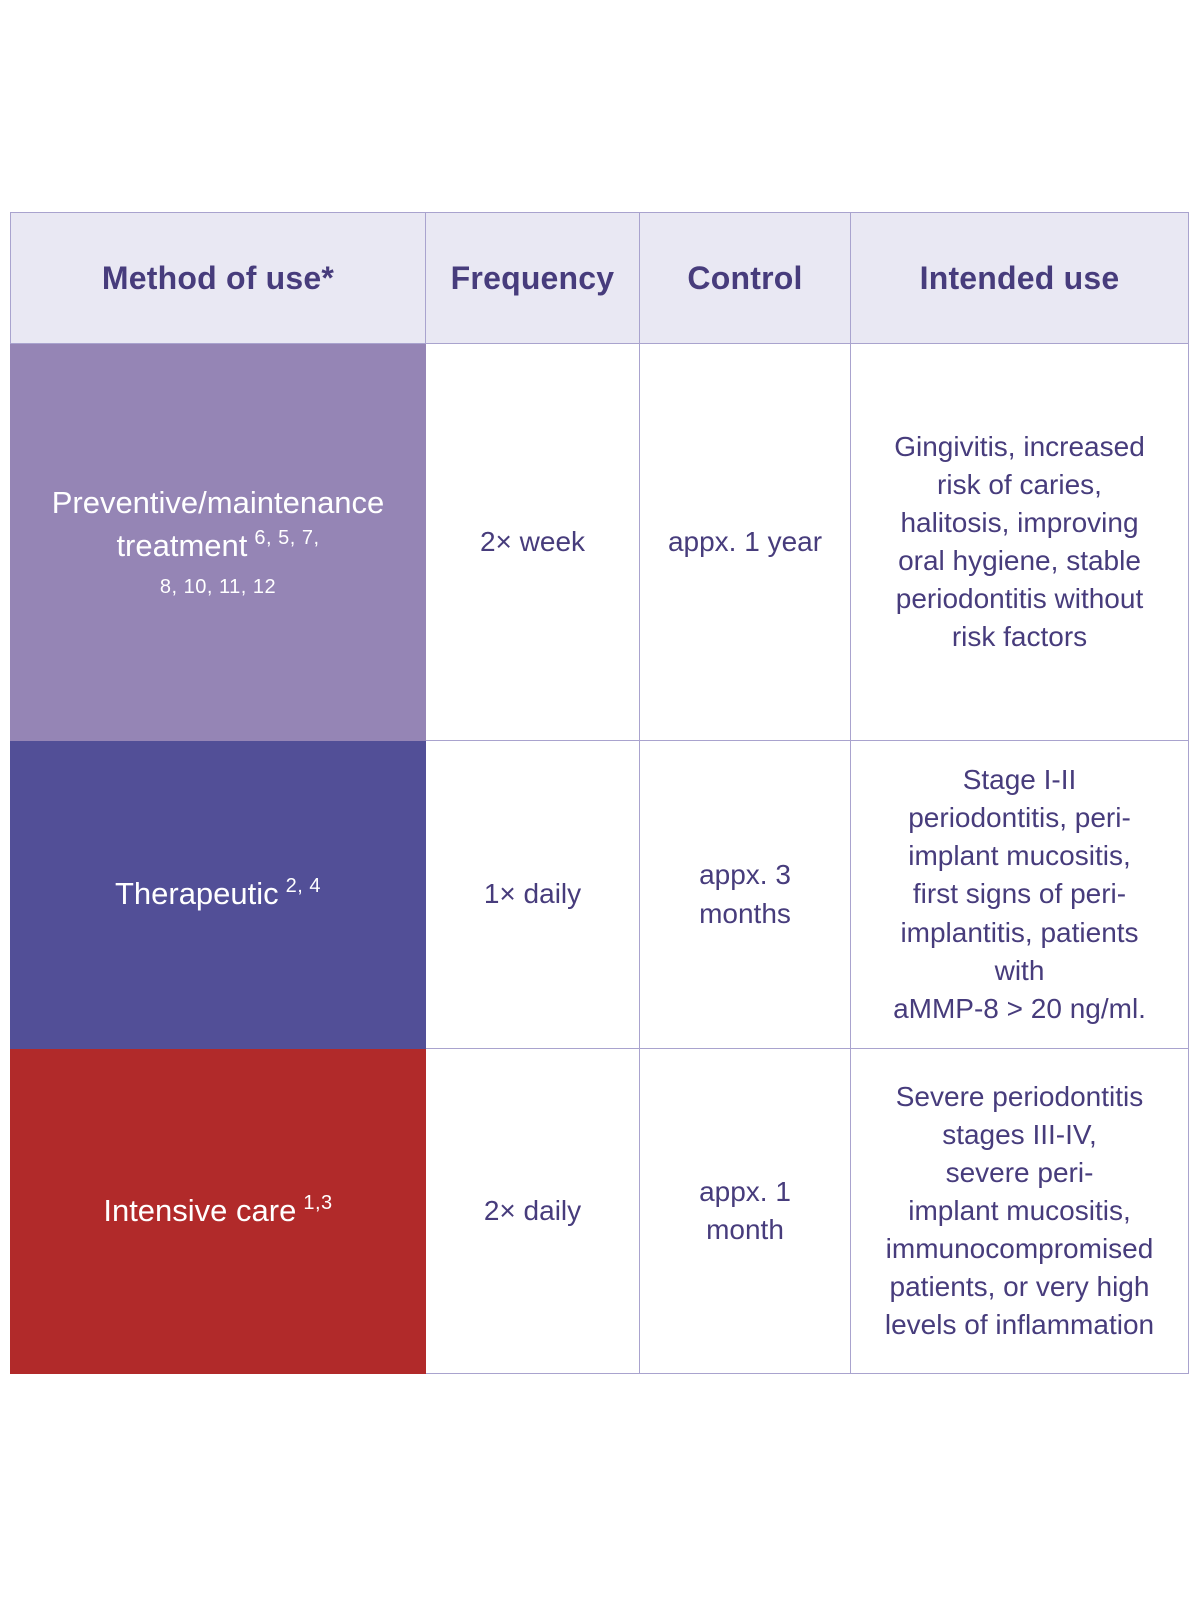 The image size is (1200, 1600). What do you see at coordinates (303, 886) in the screenshot?
I see `method-superscript: 2, 4` at bounding box center [303, 886].